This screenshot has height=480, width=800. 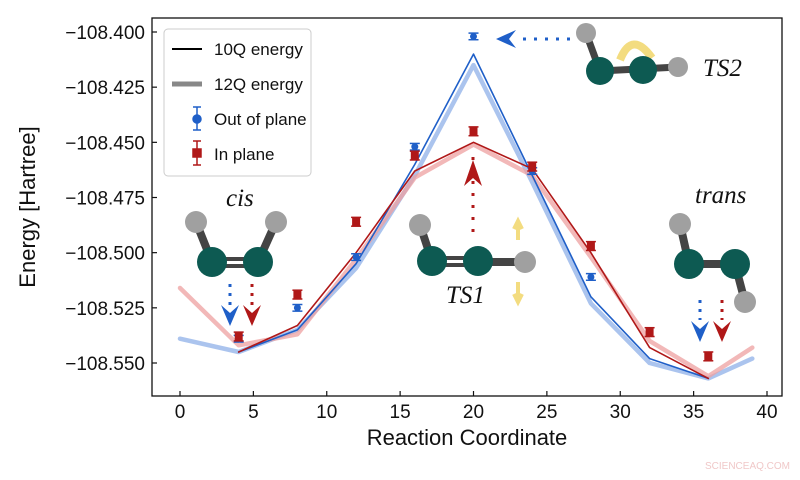 What do you see at coordinates (105, 33) in the screenshot?
I see `y-tick-label: −108.400` at bounding box center [105, 33].